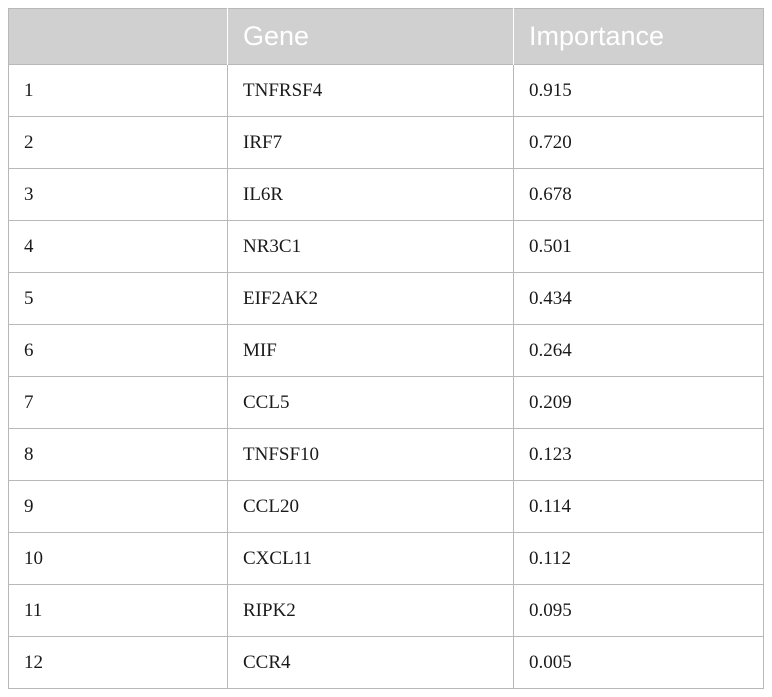  I want to click on gene-cell: CCR4, so click(370, 662).